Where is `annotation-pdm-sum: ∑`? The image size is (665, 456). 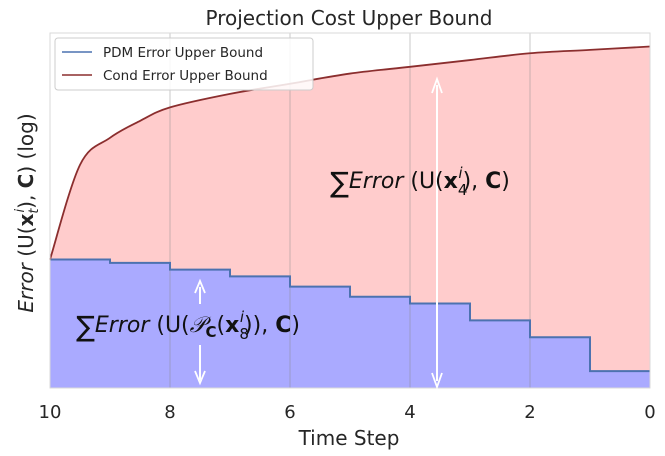
annotation-pdm-sum: ∑ is located at coordinates (85, 326).